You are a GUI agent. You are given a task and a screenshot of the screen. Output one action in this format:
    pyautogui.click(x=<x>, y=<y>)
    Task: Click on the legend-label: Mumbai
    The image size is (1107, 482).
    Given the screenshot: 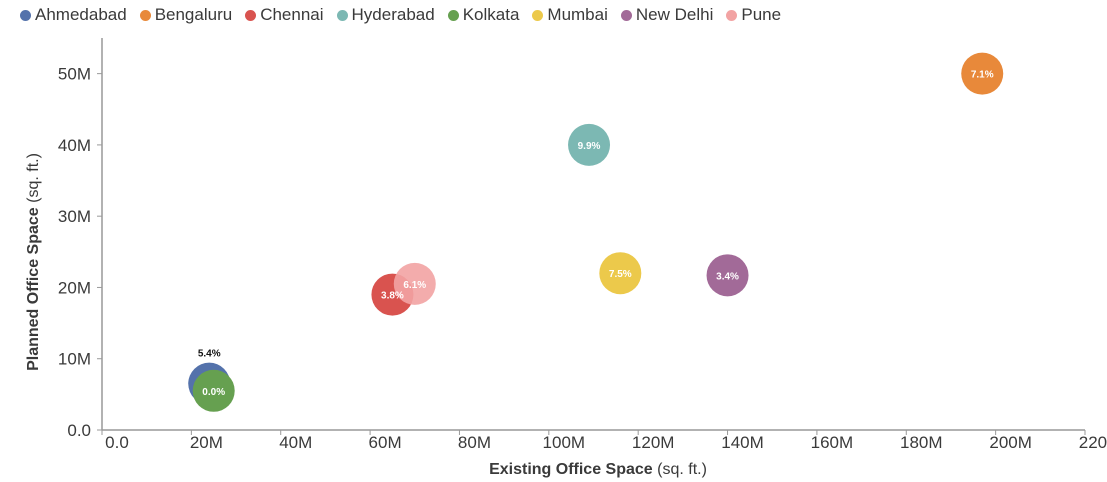 What is the action you would take?
    pyautogui.click(x=577, y=14)
    